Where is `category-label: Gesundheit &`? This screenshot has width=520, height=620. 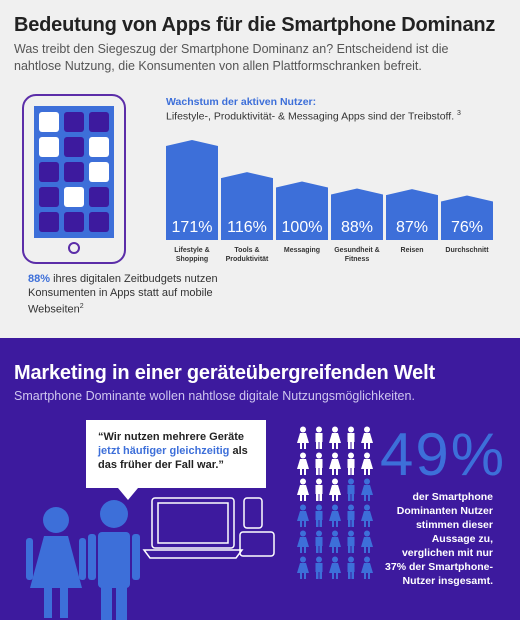
category-label: Gesundheit & is located at coordinates (357, 250).